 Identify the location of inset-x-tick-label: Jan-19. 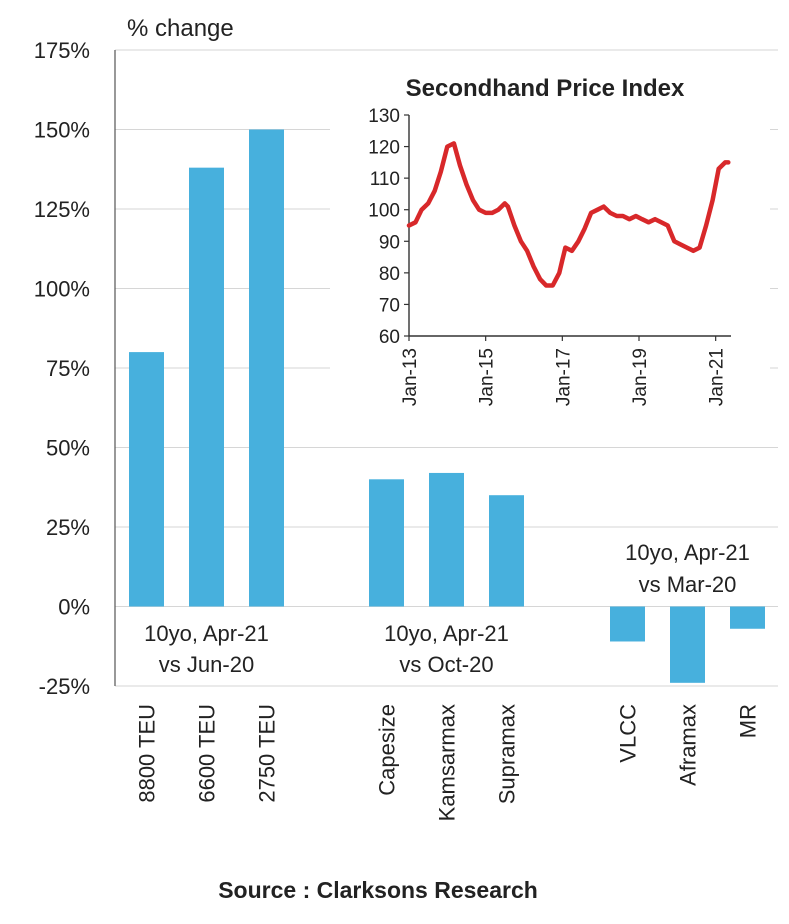
(640, 377).